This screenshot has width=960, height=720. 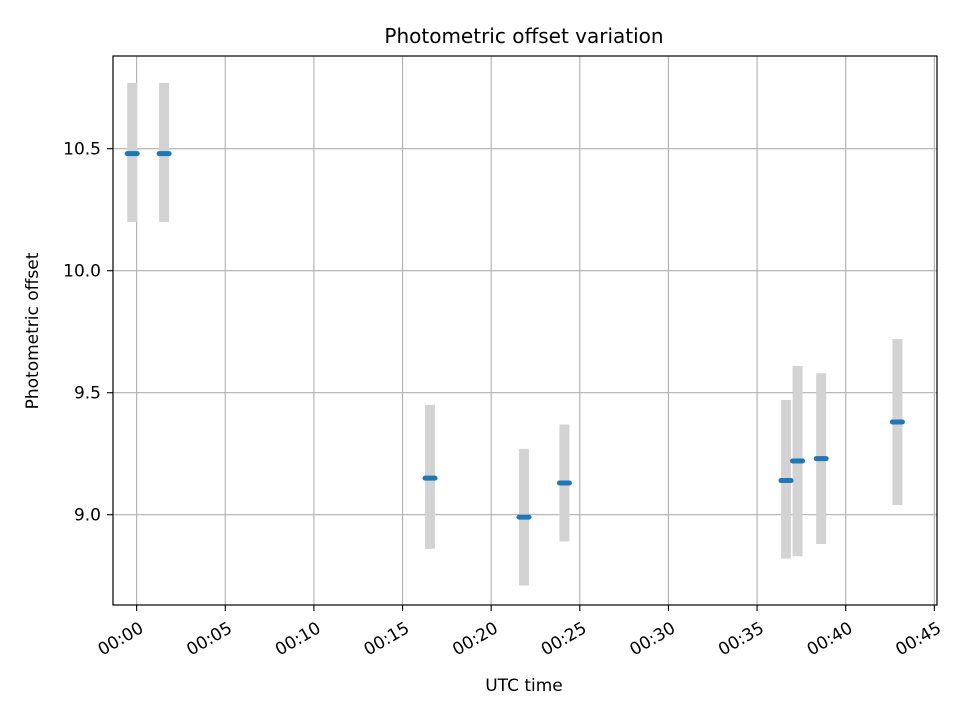 I want to click on x-tick-label: 00:20, so click(x=475, y=639).